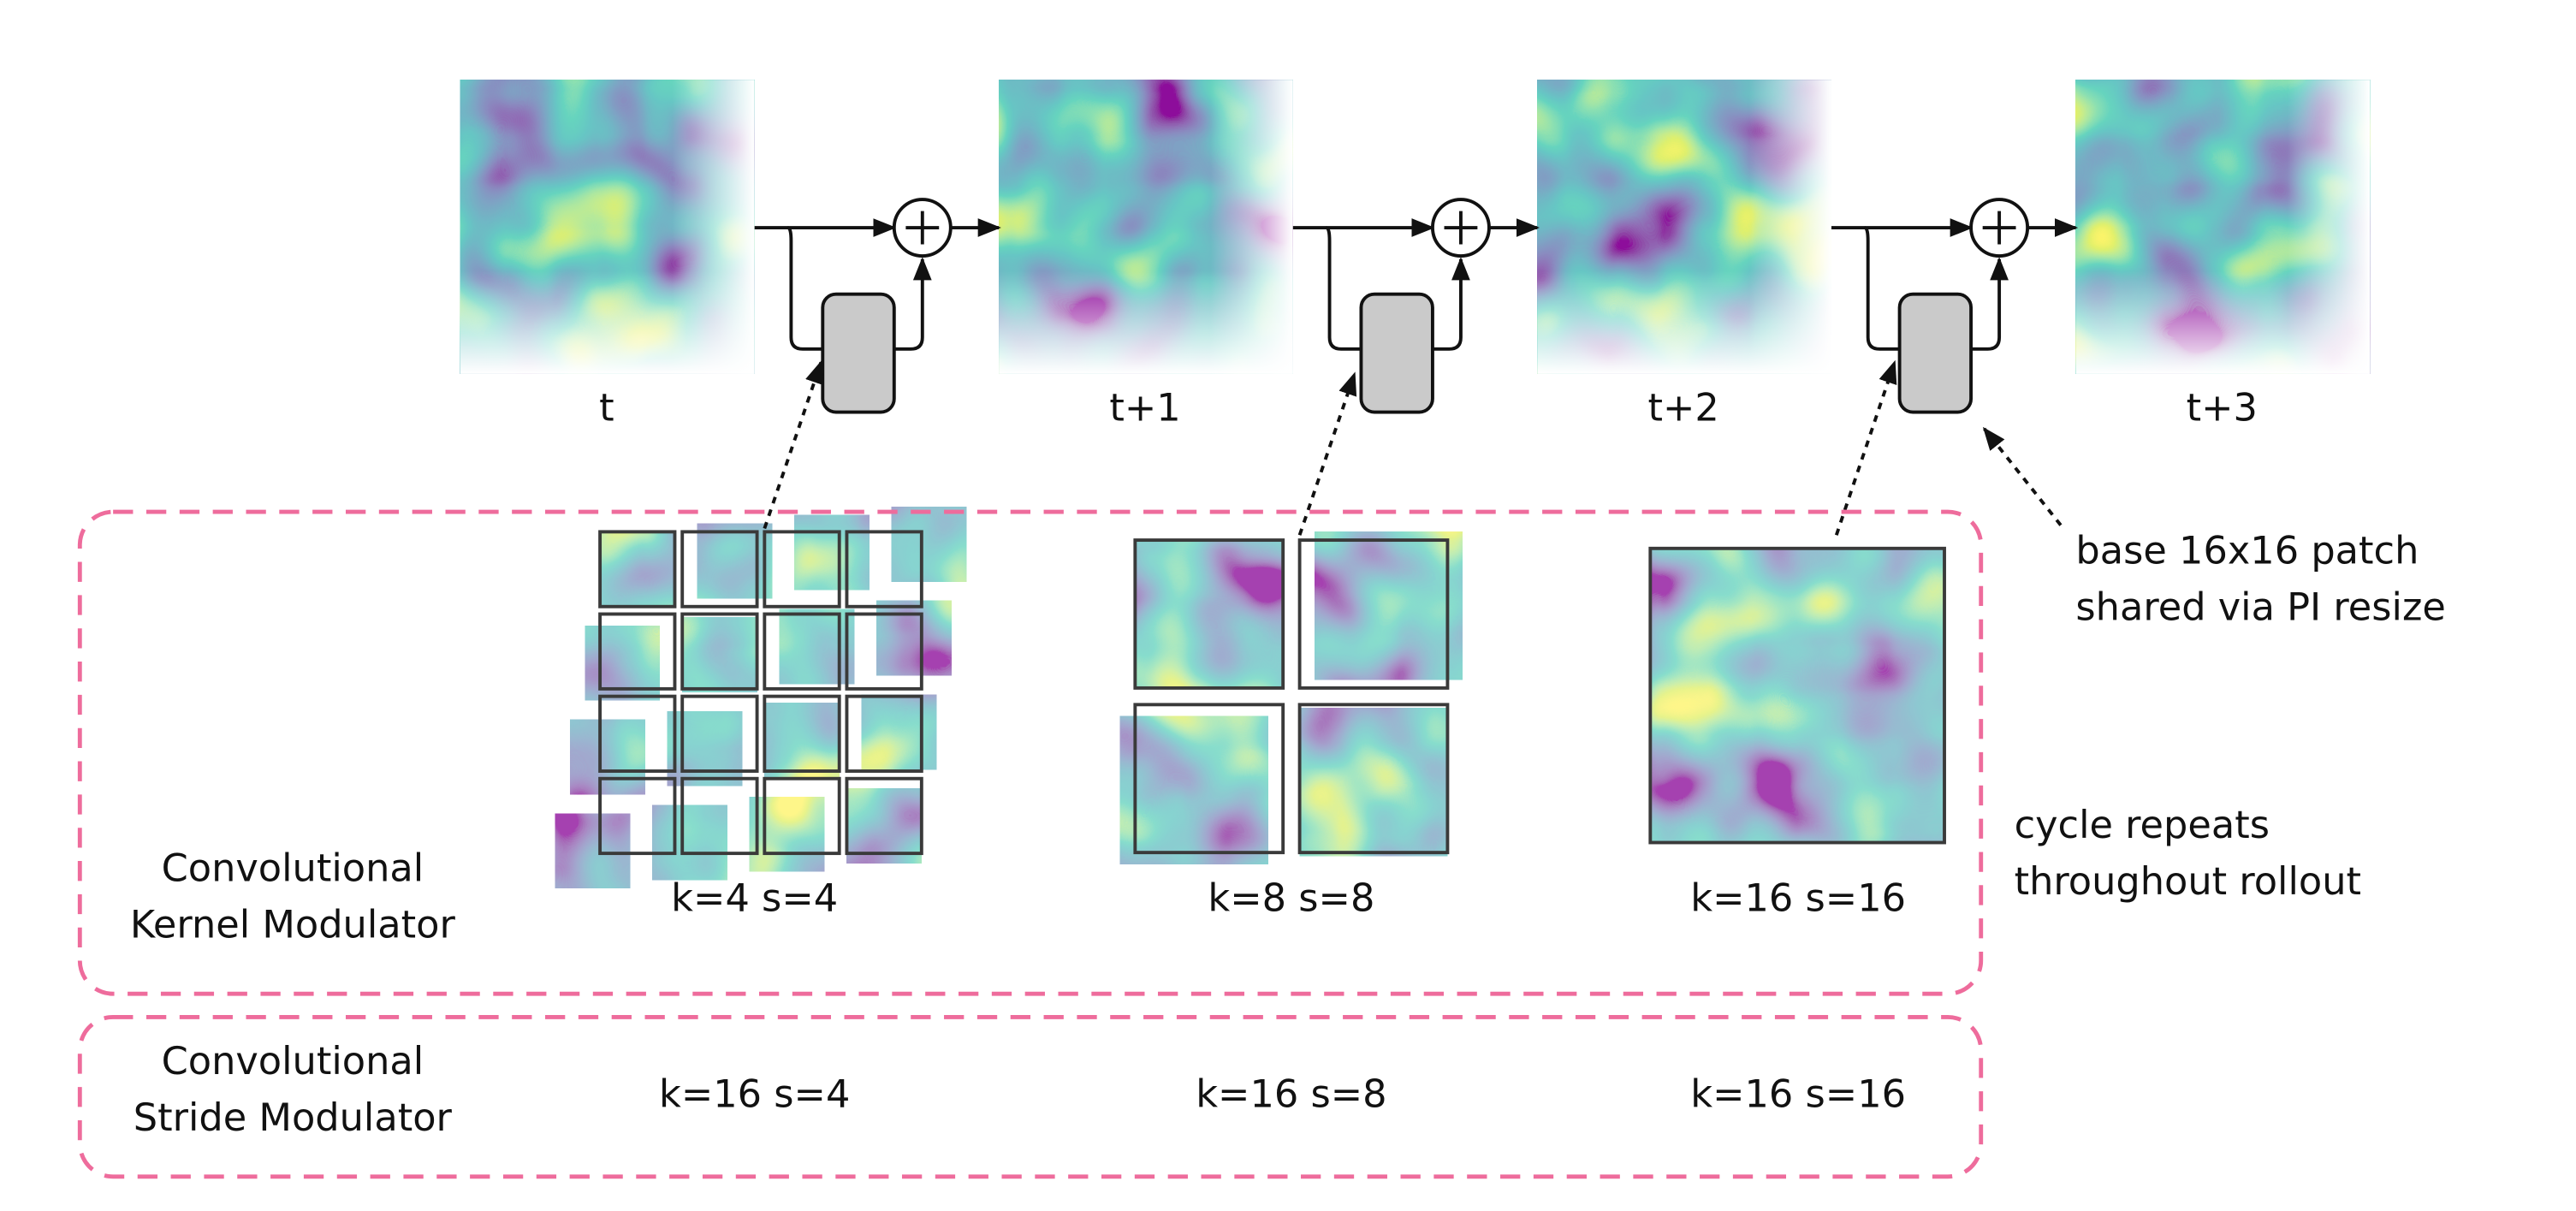 The height and width of the screenshot is (1211, 2576). Describe the element at coordinates (1030, 1096) in the screenshot. I see `stride-group` at that location.